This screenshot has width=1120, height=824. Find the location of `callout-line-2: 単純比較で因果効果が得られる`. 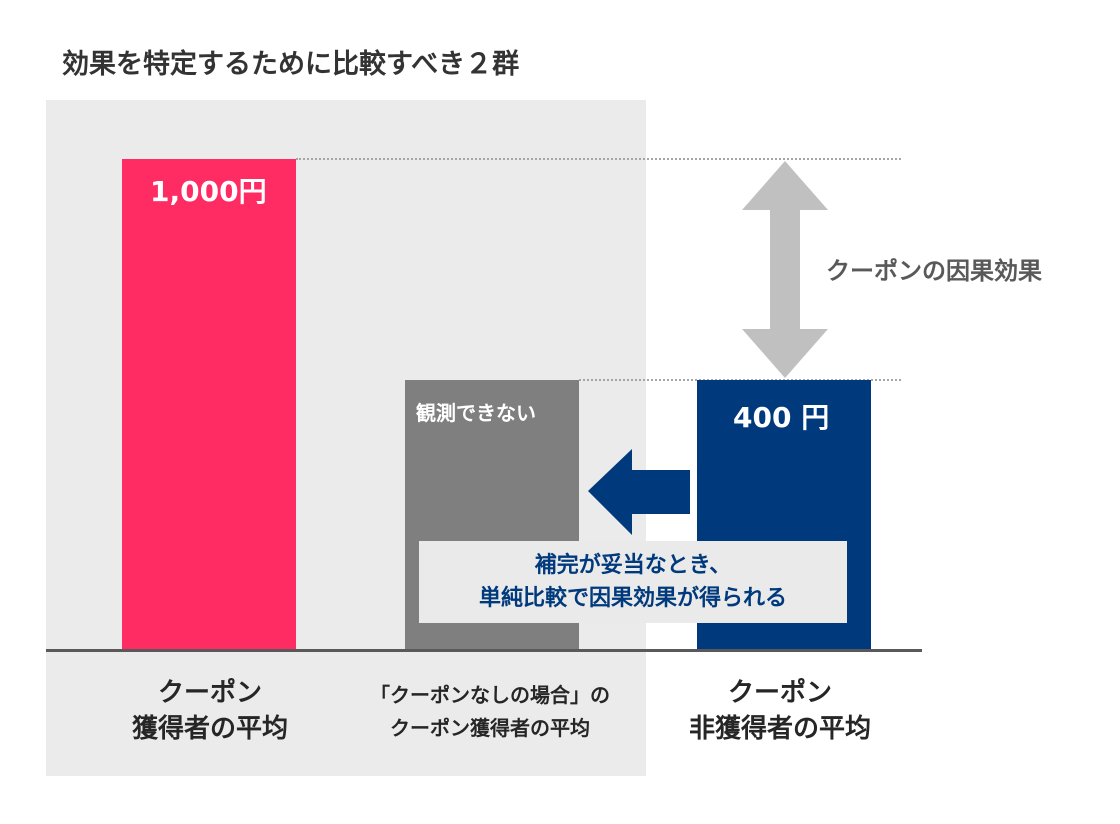

callout-line-2: 単純比較で因果効果が得られる is located at coordinates (632, 598).